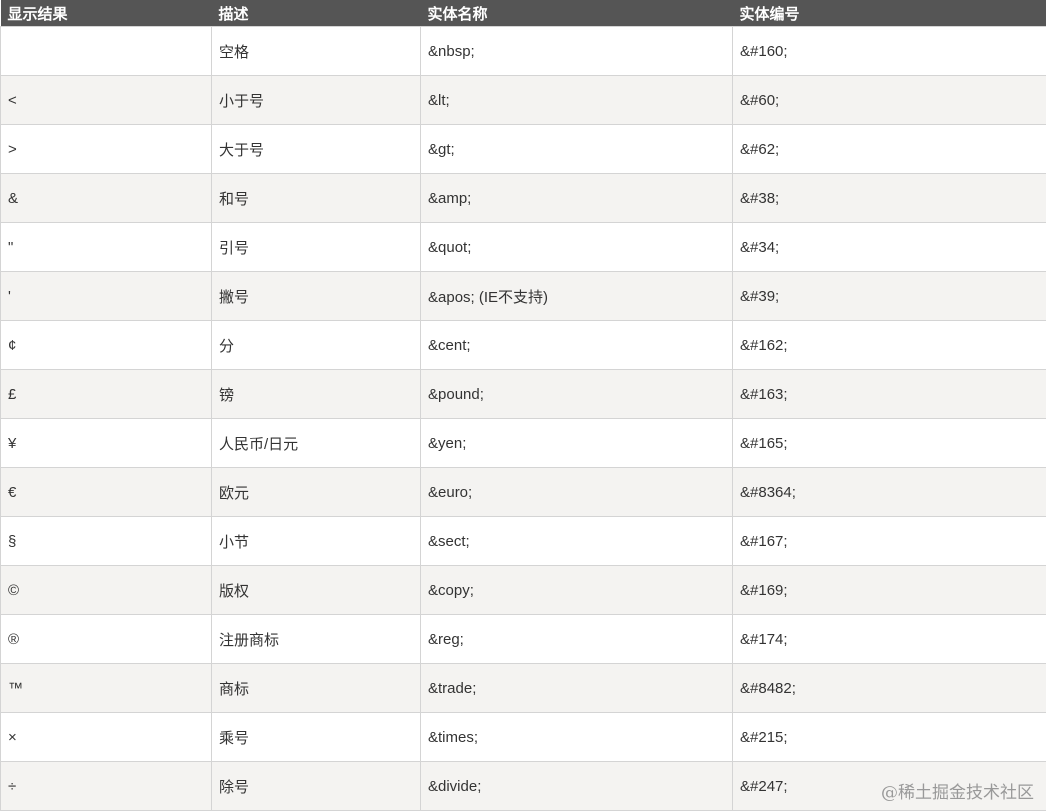 This screenshot has width=1046, height=811. Describe the element at coordinates (889, 247) in the screenshot. I see `table-cell: &#34;` at that location.